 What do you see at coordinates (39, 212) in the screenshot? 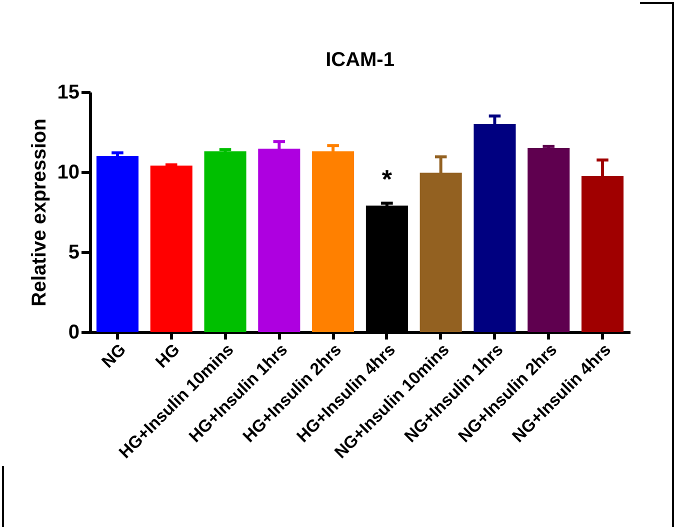
I see `y-axis-title: Relative expression` at bounding box center [39, 212].